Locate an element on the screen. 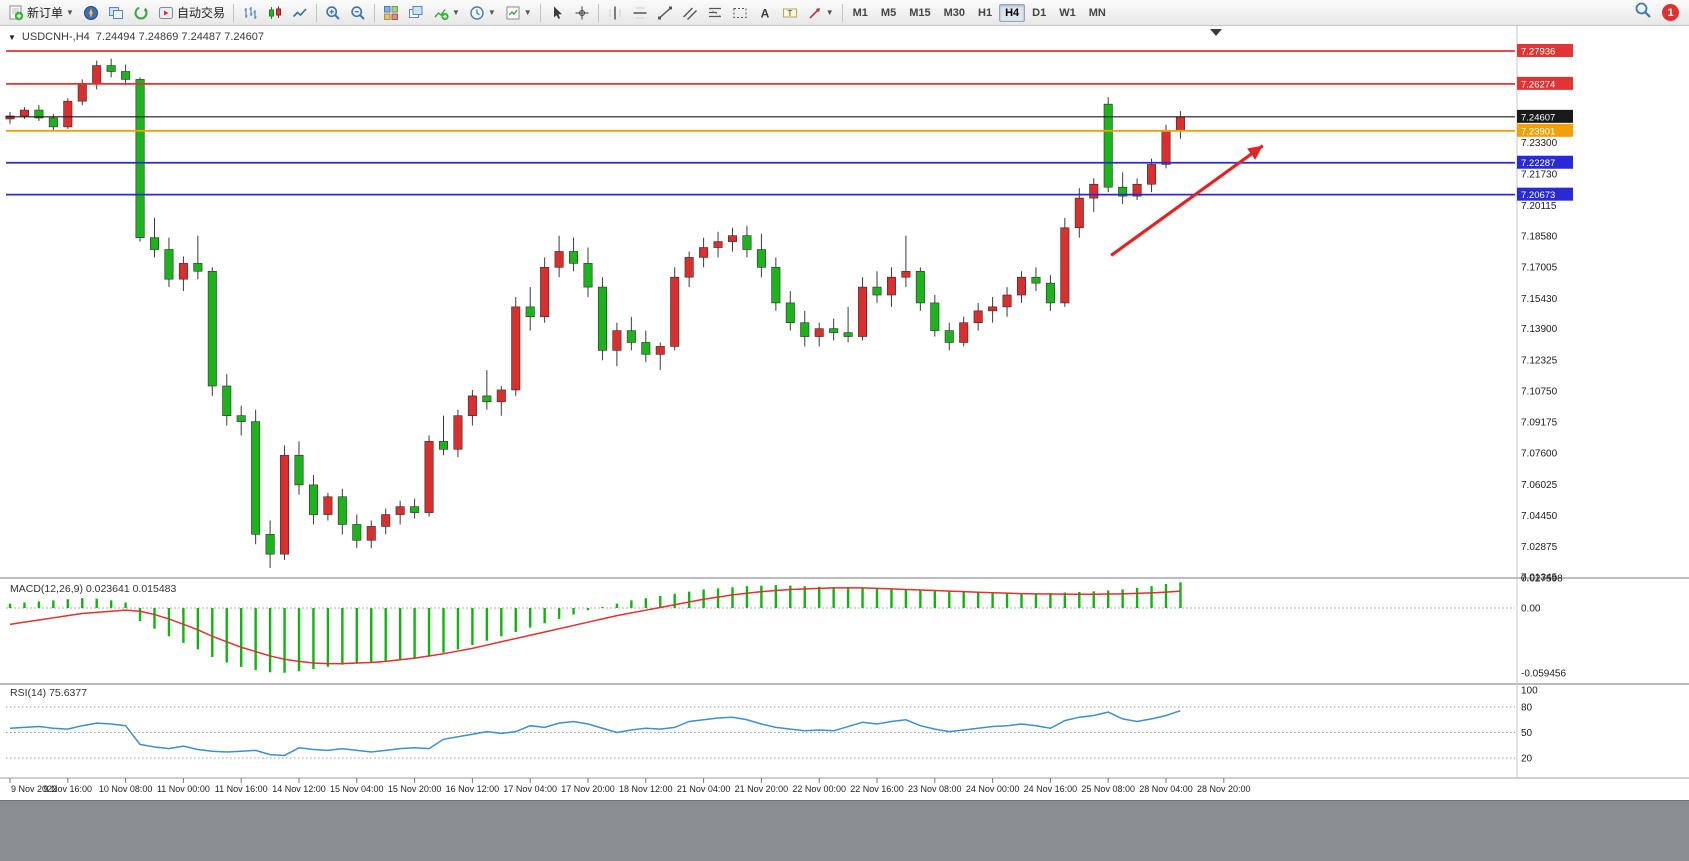  search-icon is located at coordinates (1643, 12).